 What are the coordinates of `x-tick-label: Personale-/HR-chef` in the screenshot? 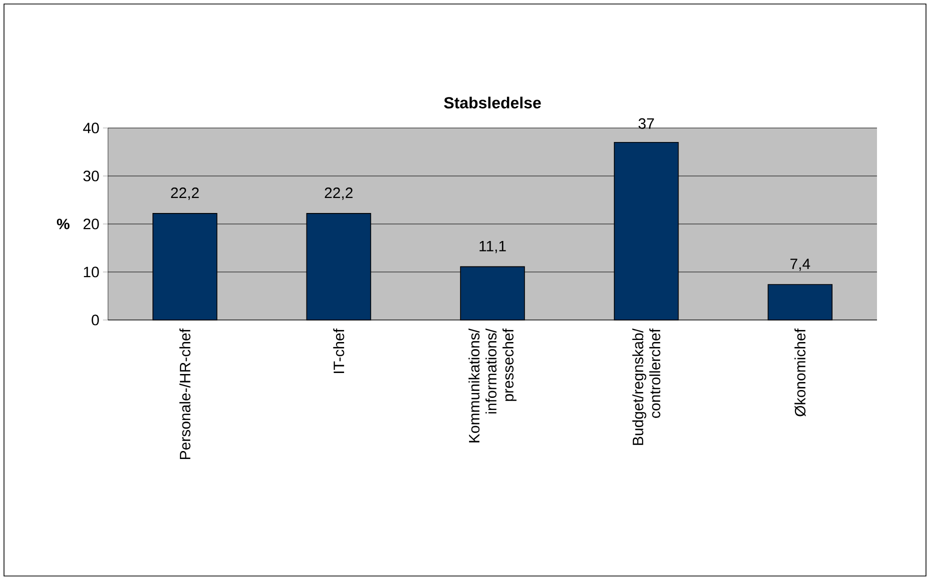 It's located at (184, 394).